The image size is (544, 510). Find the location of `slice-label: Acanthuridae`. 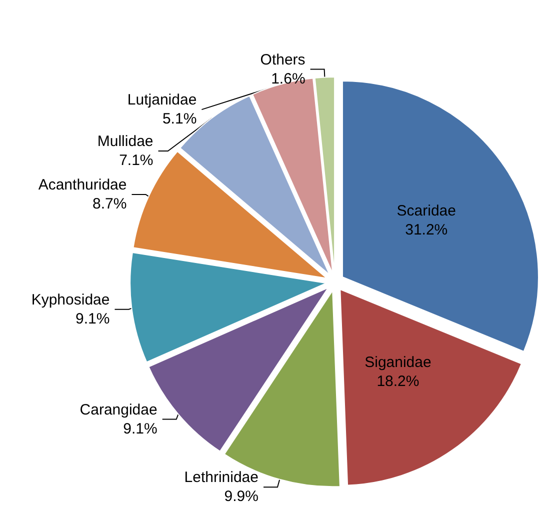

slice-label: Acanthuridae is located at coordinates (82, 185).